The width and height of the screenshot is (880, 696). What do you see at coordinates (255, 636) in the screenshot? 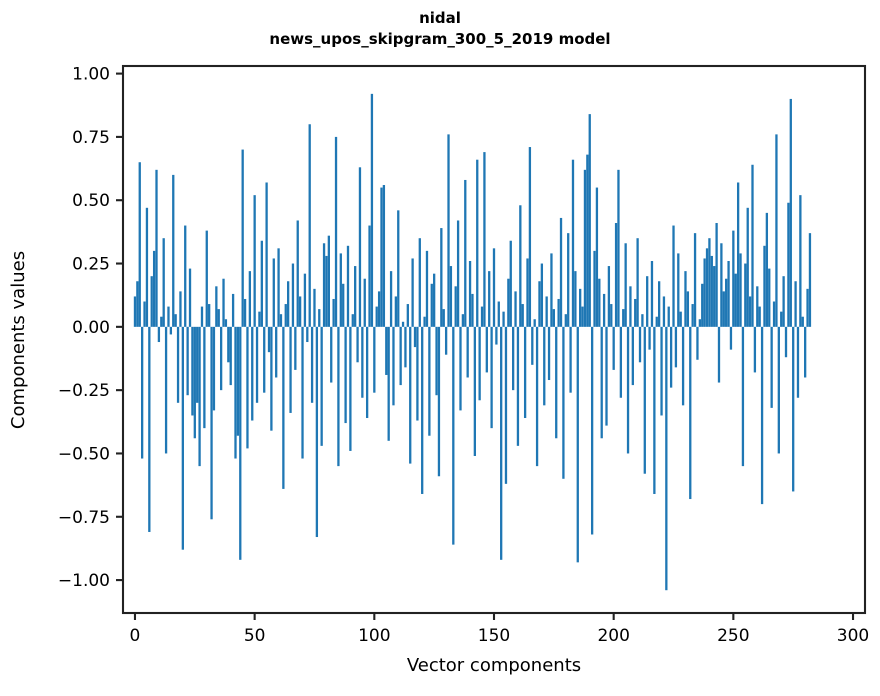
I see `x-tick-label: 50` at bounding box center [255, 636].